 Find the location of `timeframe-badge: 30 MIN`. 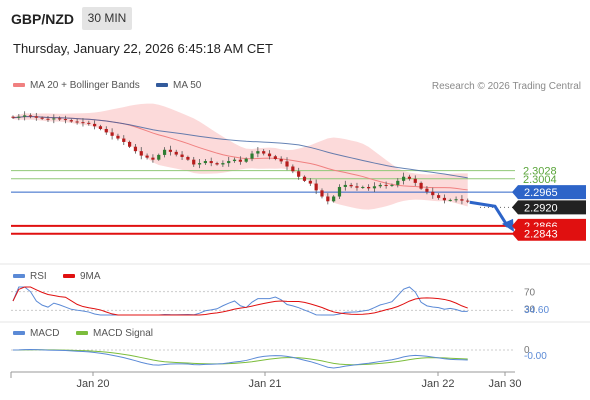

timeframe-badge: 30 MIN is located at coordinates (107, 18).